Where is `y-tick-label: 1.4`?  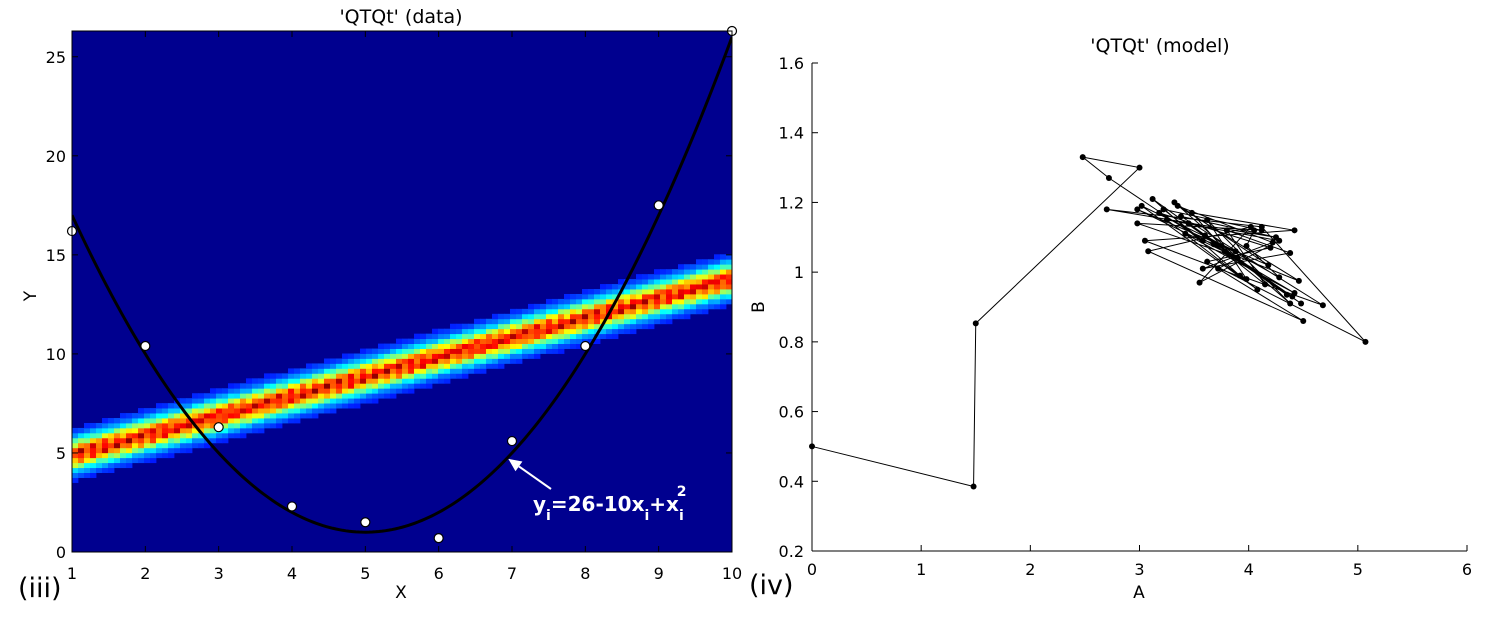
y-tick-label: 1.4 is located at coordinates (791, 133).